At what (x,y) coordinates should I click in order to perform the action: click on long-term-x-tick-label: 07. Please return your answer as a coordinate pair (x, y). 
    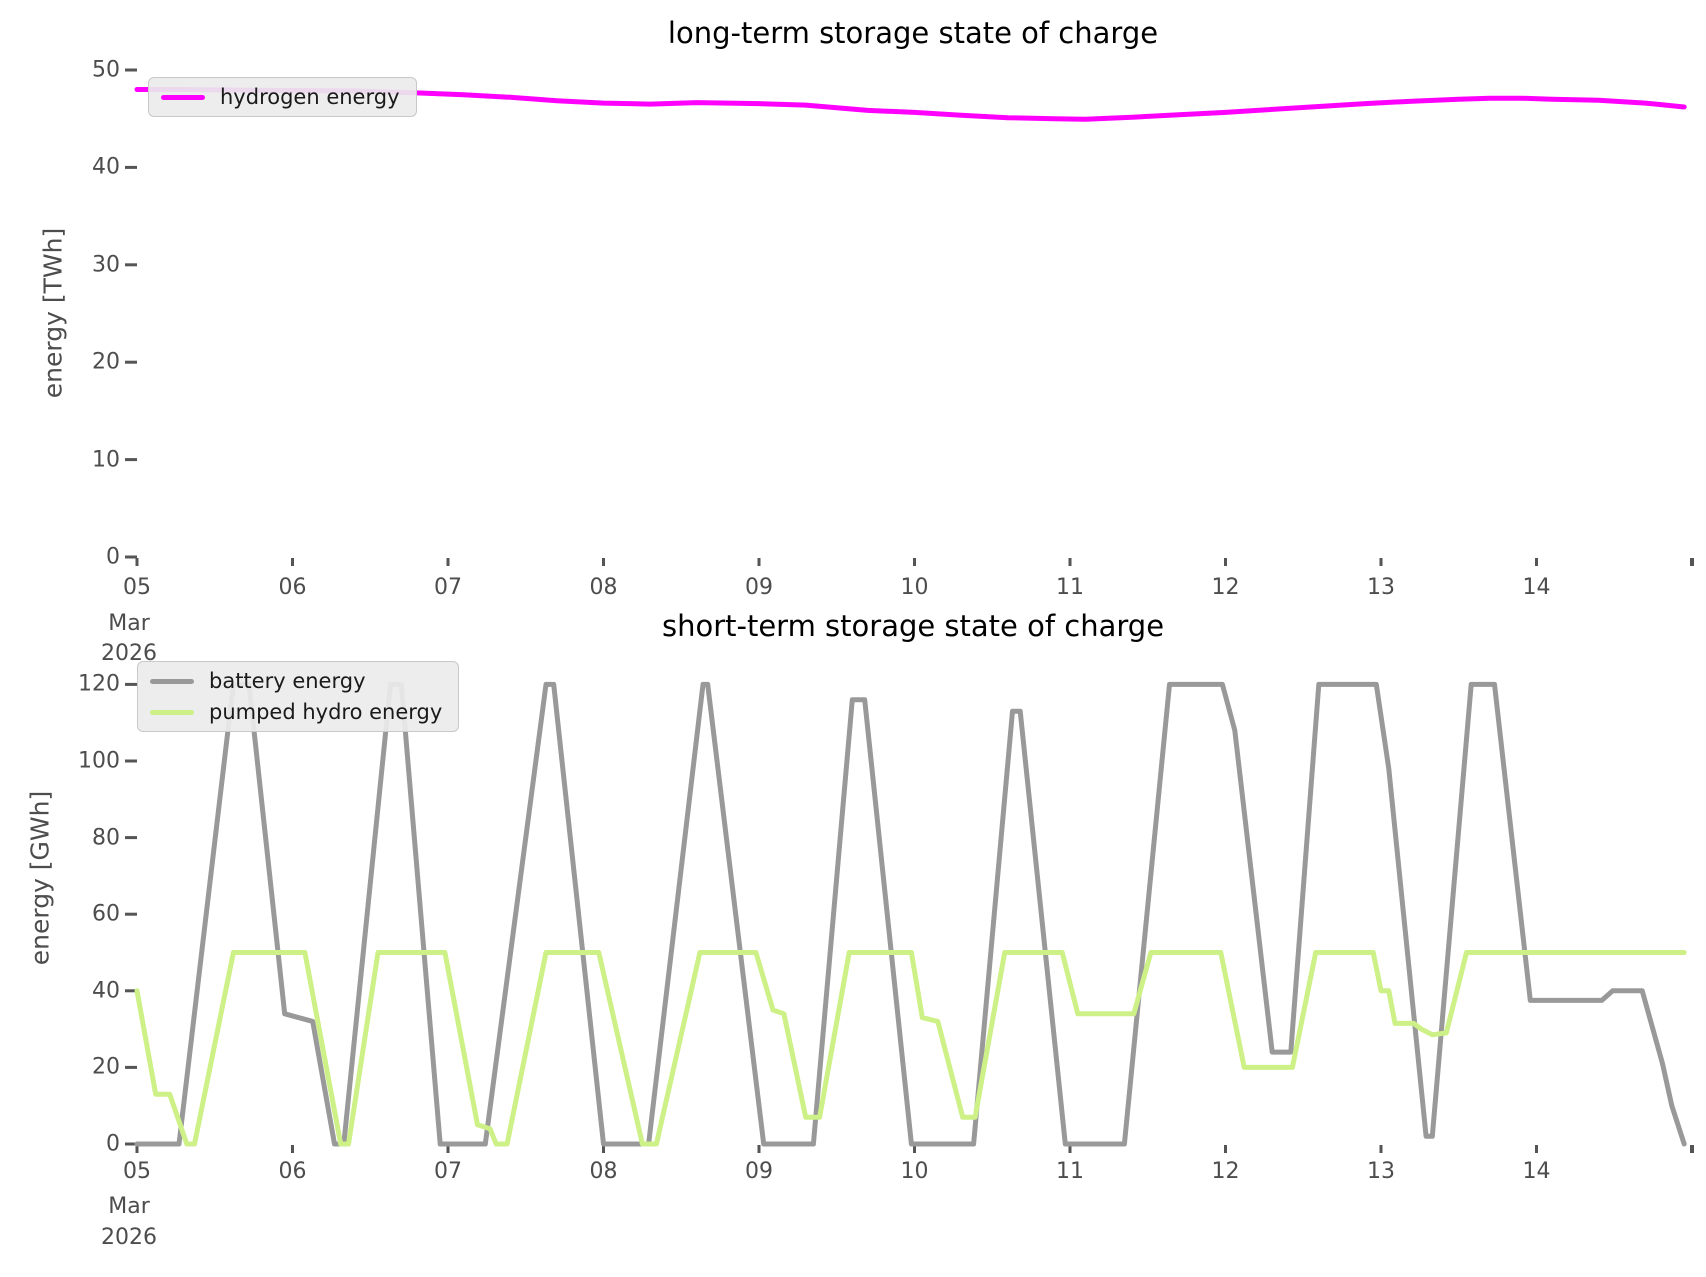
    Looking at the image, I should click on (448, 587).